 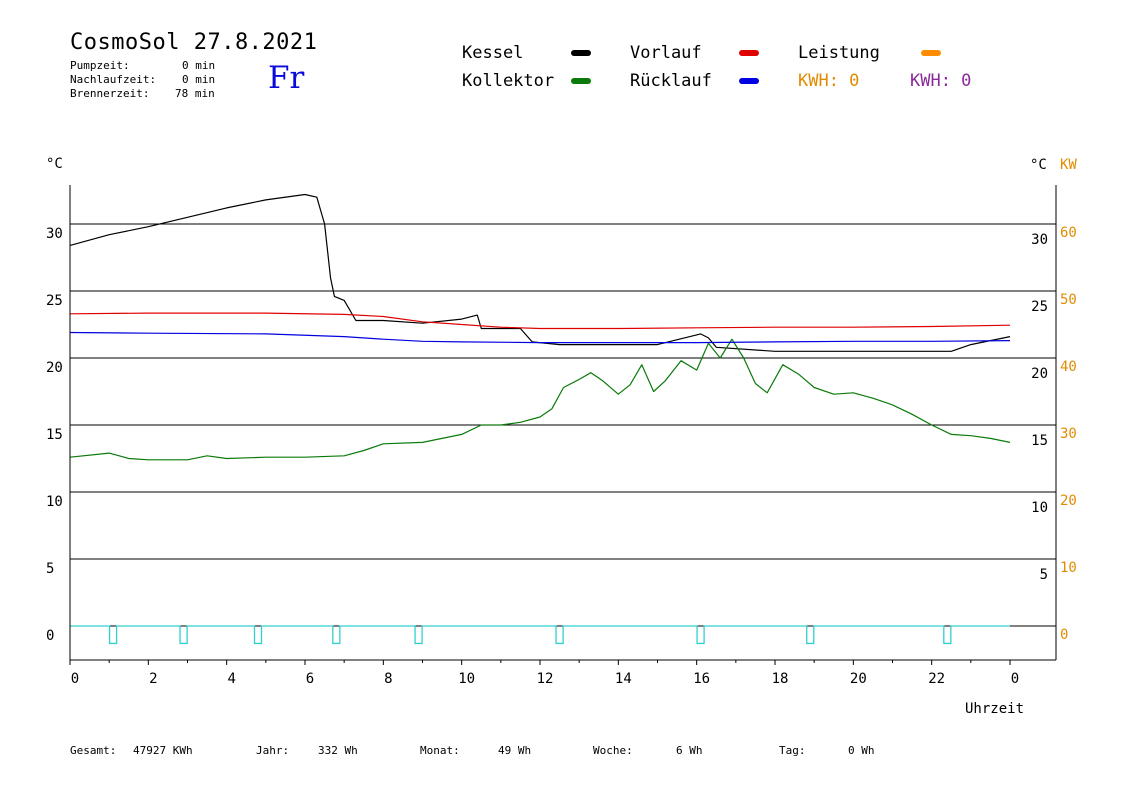 I want to click on y-tick-label-right-kw: 10, so click(x=1068, y=568).